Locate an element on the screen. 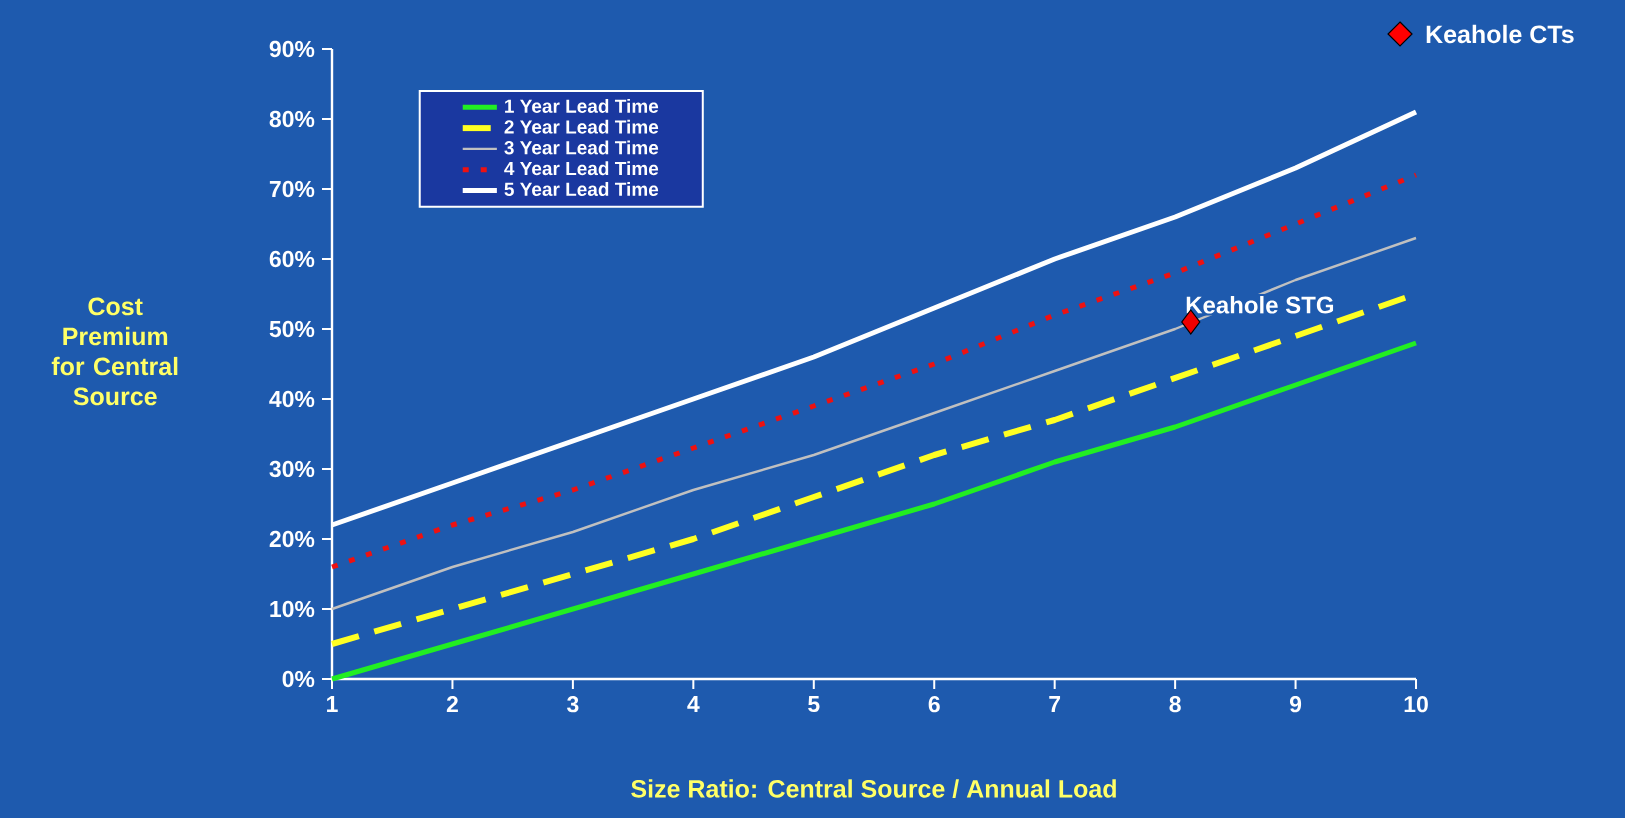 This screenshot has width=1625, height=818. y-tick-label: 80% is located at coordinates (292, 119).